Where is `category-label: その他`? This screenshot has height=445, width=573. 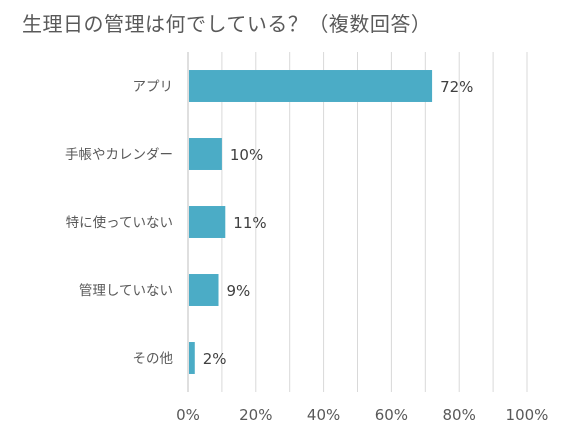
category-label: その他 is located at coordinates (153, 359).